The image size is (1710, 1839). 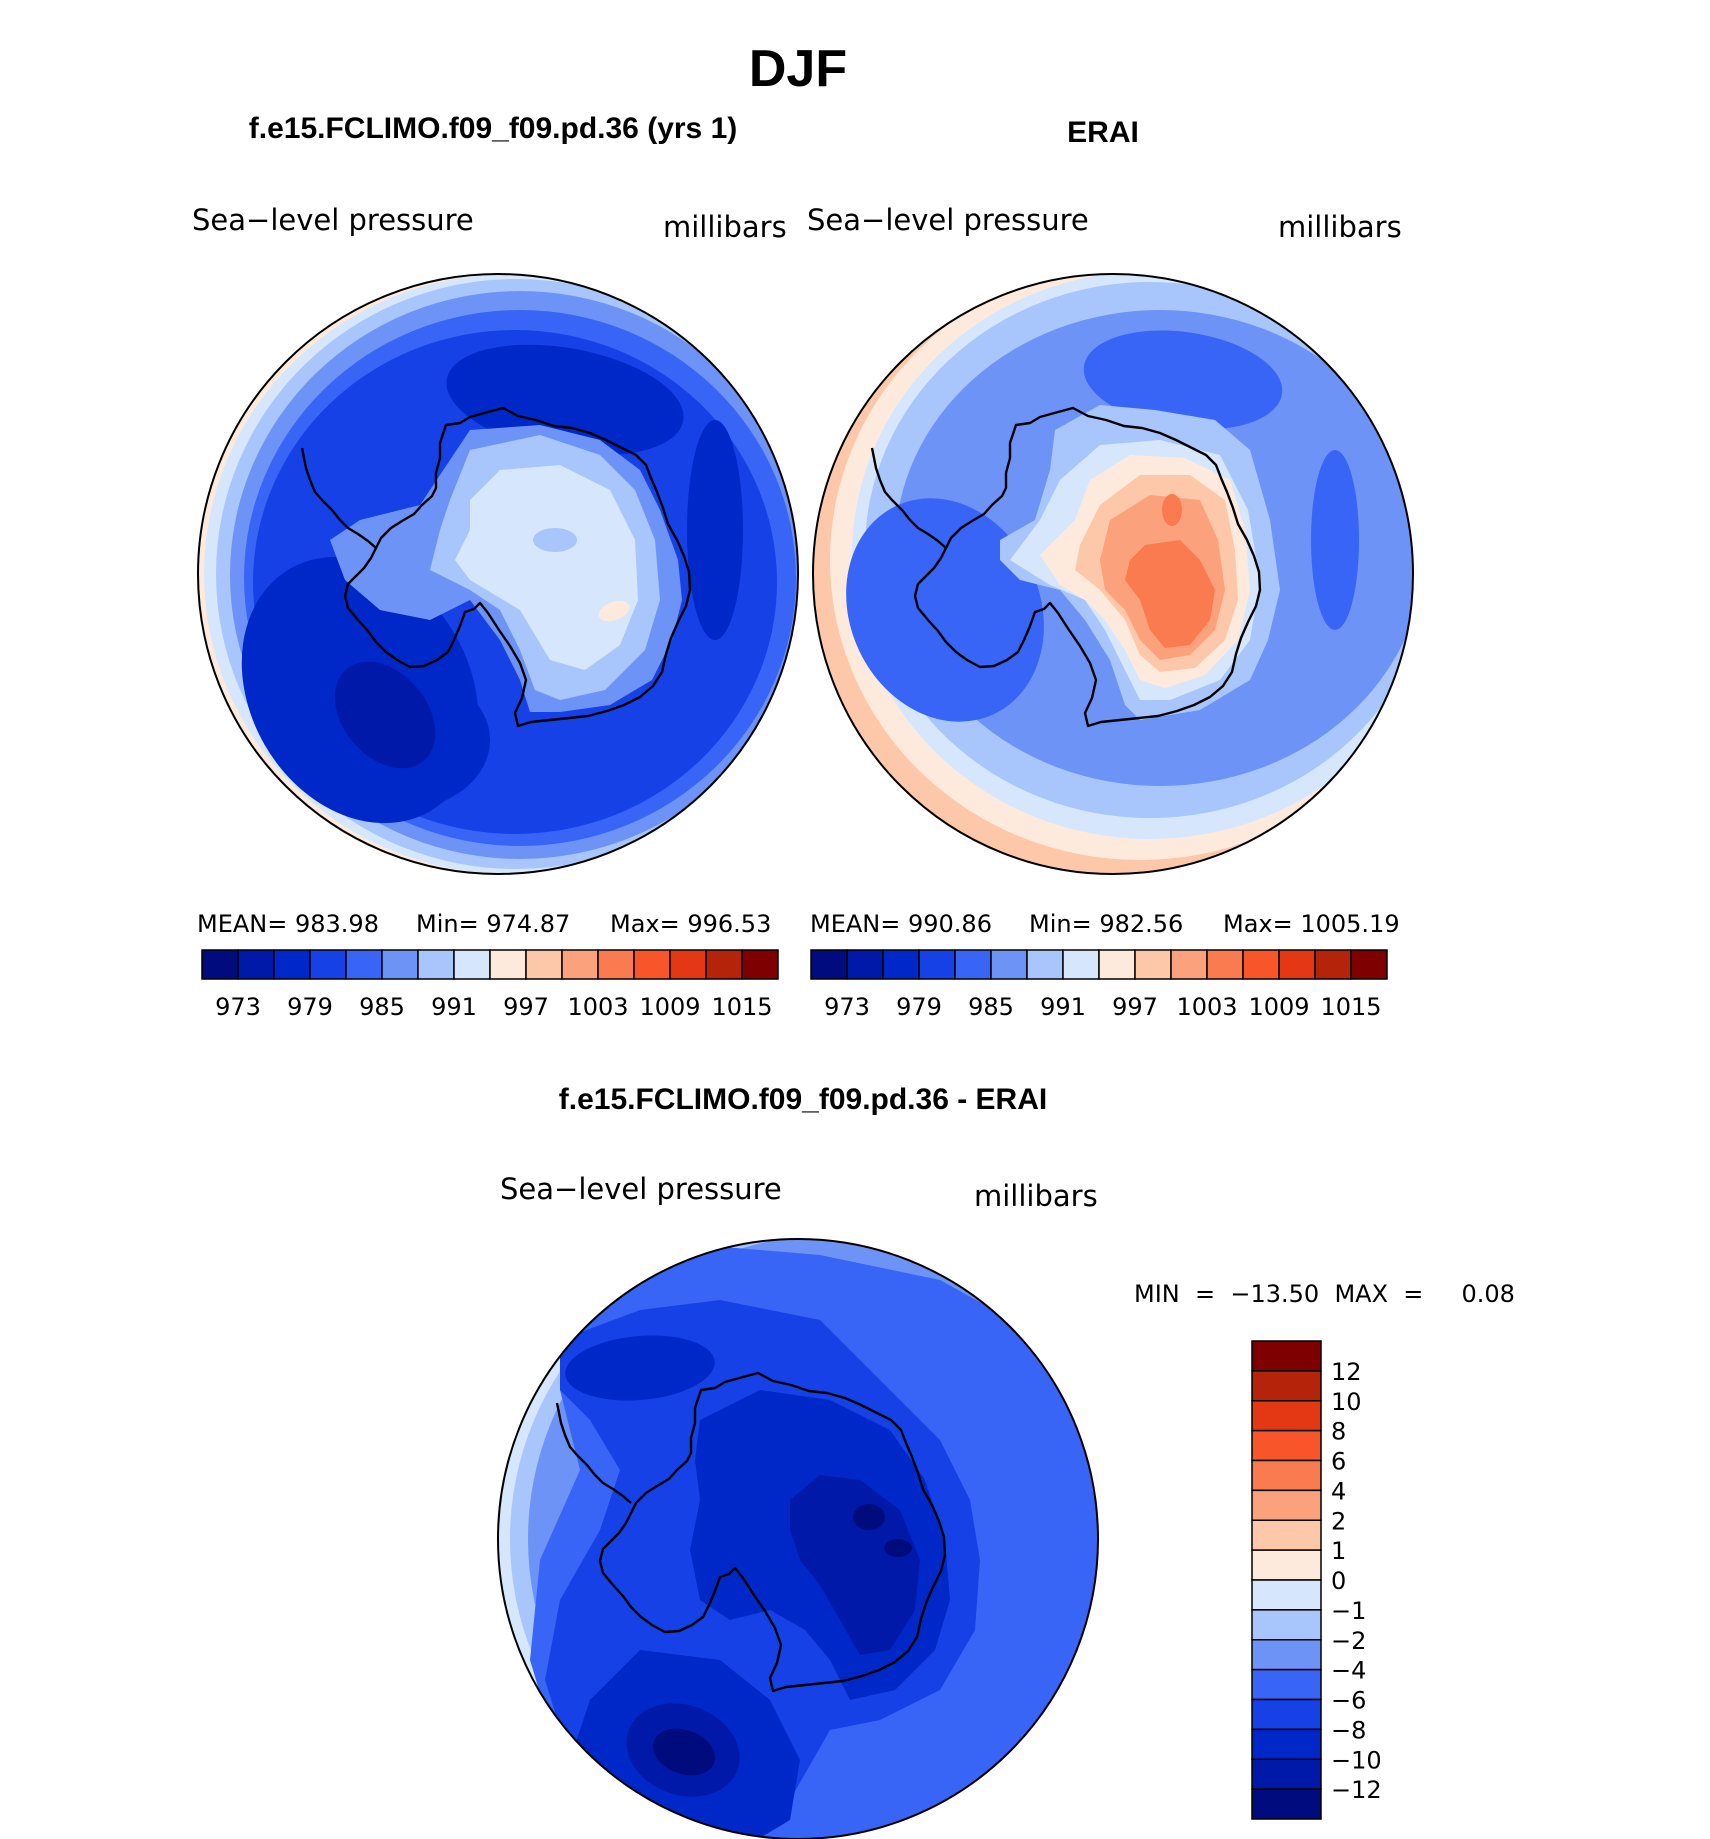 What do you see at coordinates (901, 924) in the screenshot?
I see `obs-mean: MEAN= 990.86` at bounding box center [901, 924].